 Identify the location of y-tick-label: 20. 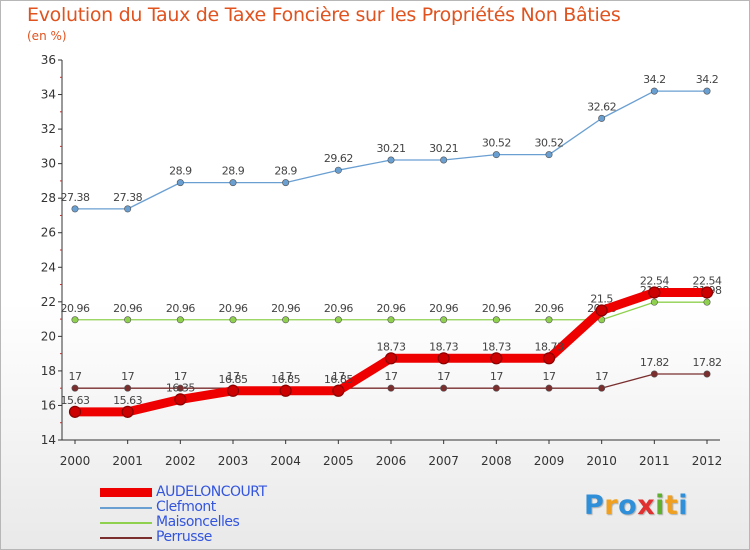
(48, 336).